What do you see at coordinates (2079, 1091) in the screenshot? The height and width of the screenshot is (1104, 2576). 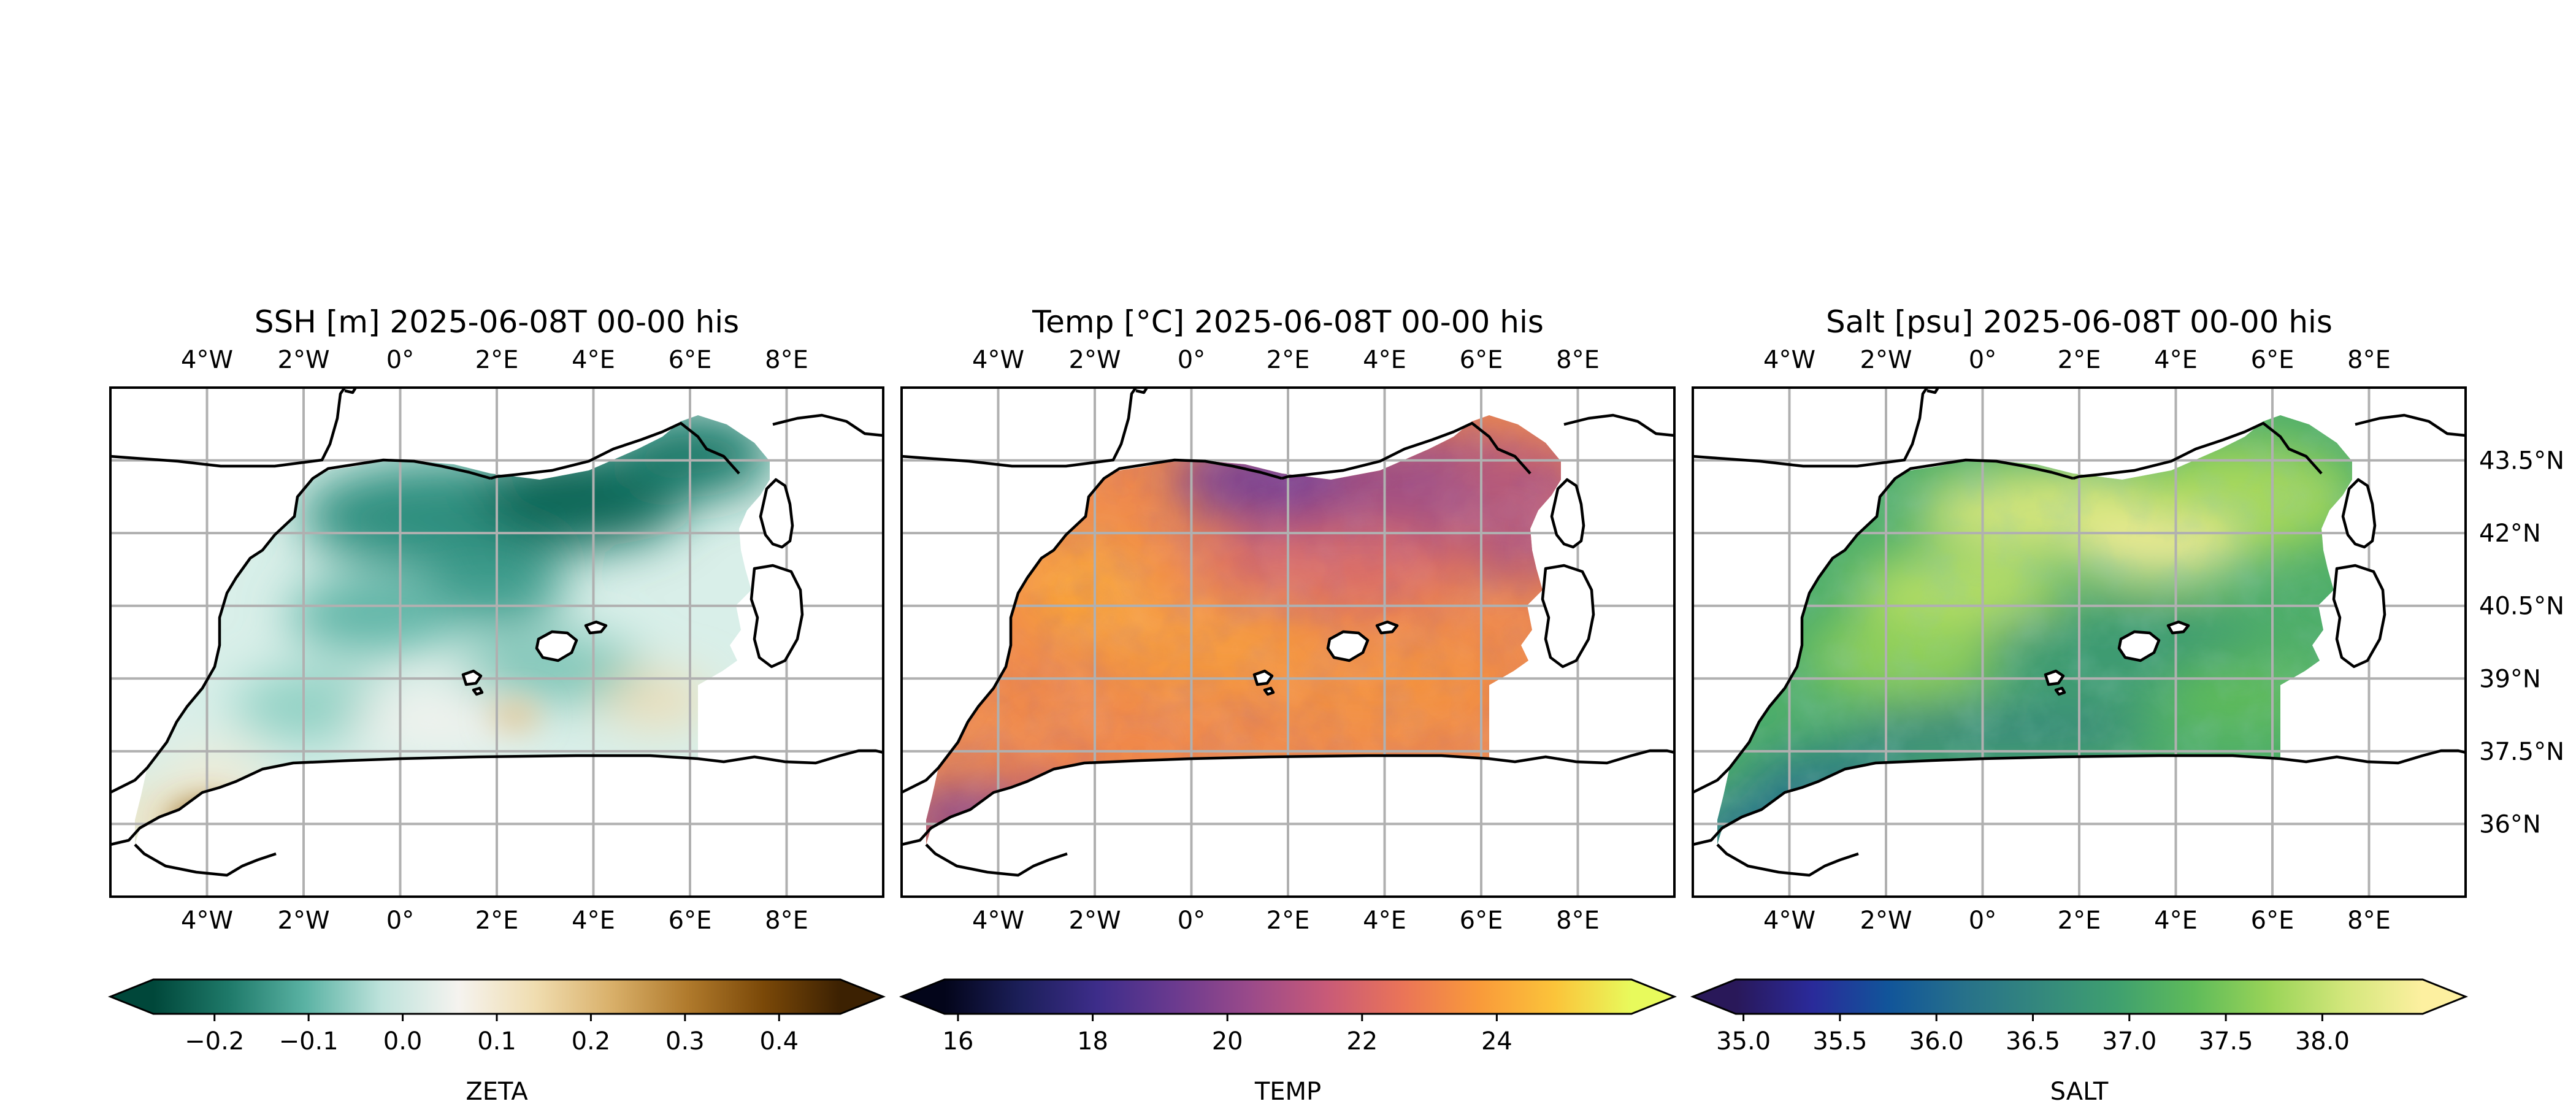 I see `colorbar-label: SALT` at bounding box center [2079, 1091].